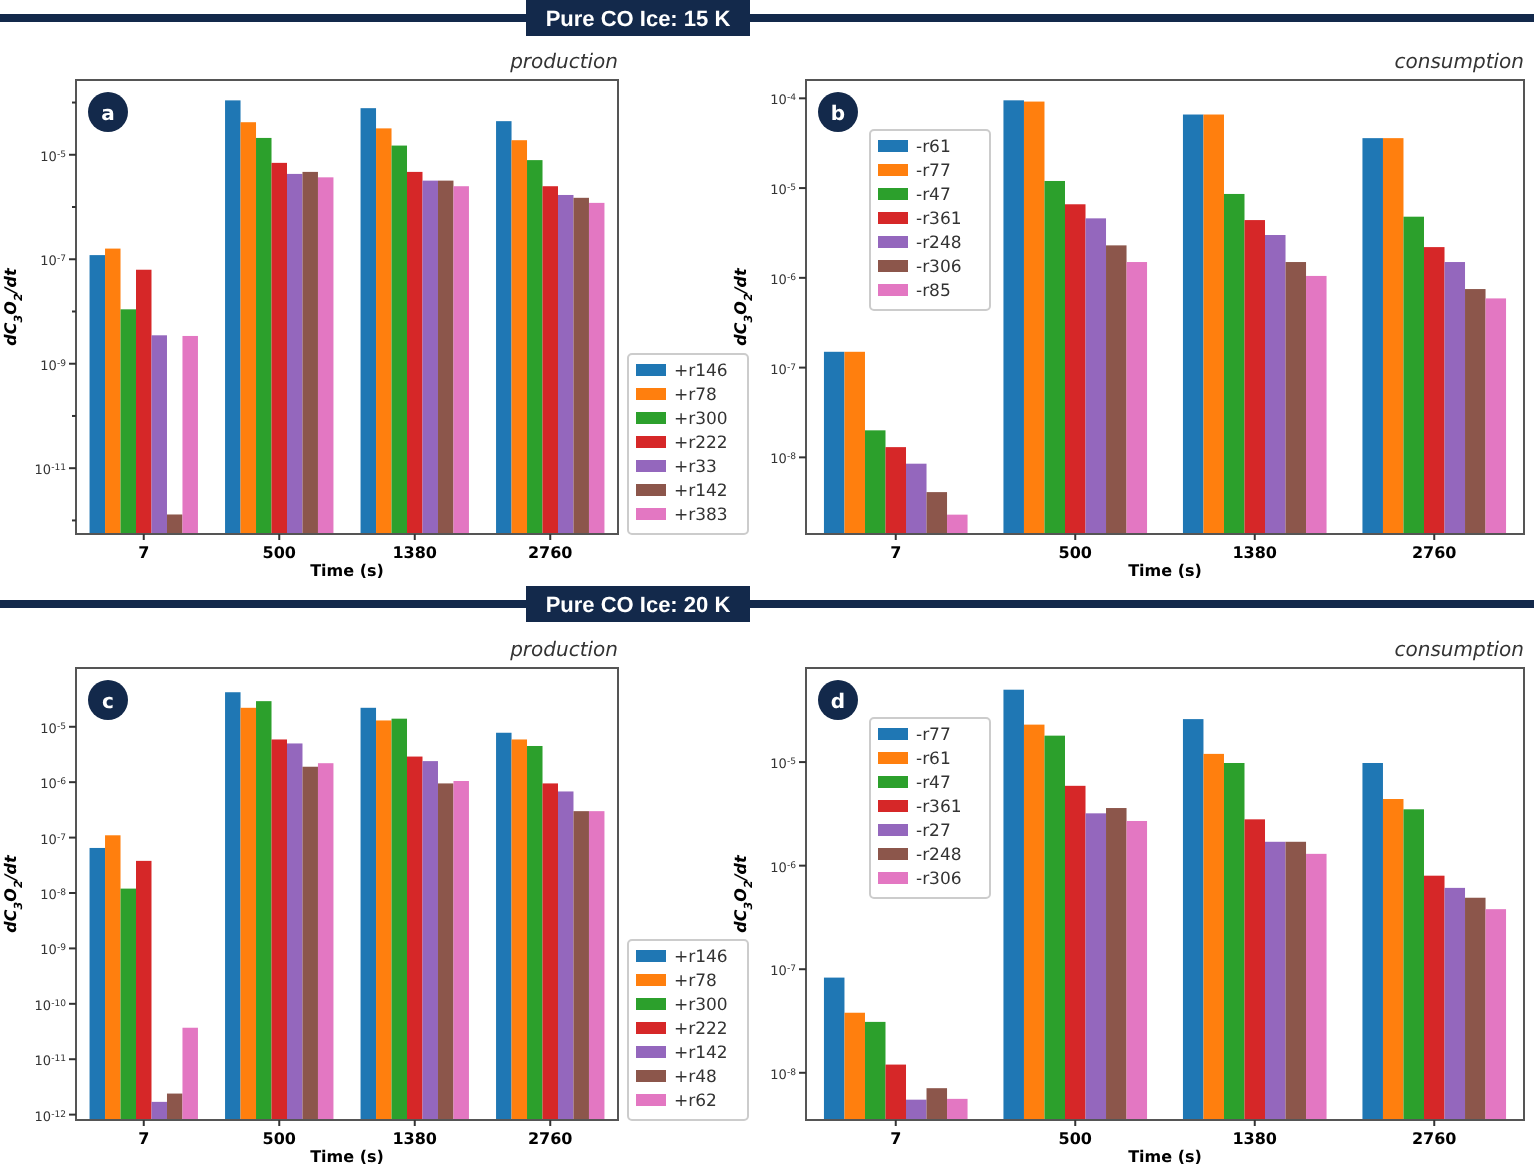 Image resolution: width=1534 pixels, height=1170 pixels. What do you see at coordinates (838, 115) in the screenshot?
I see `annotation: b` at bounding box center [838, 115].